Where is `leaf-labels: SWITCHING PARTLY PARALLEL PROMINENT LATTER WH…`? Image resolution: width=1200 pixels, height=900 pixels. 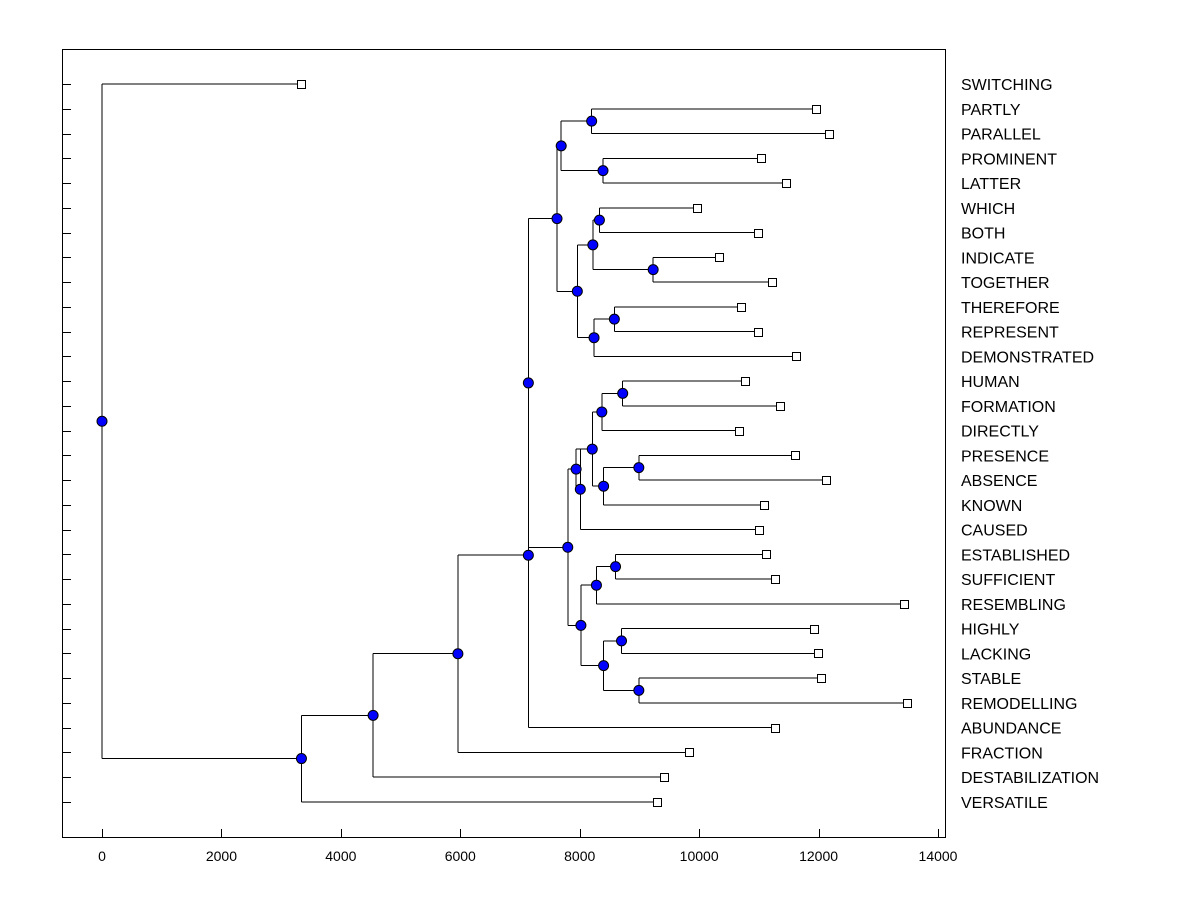
leaf-labels: SWITCHING PARTLY PARALLEL PROMINENT LATTER WH… is located at coordinates (1030, 444).